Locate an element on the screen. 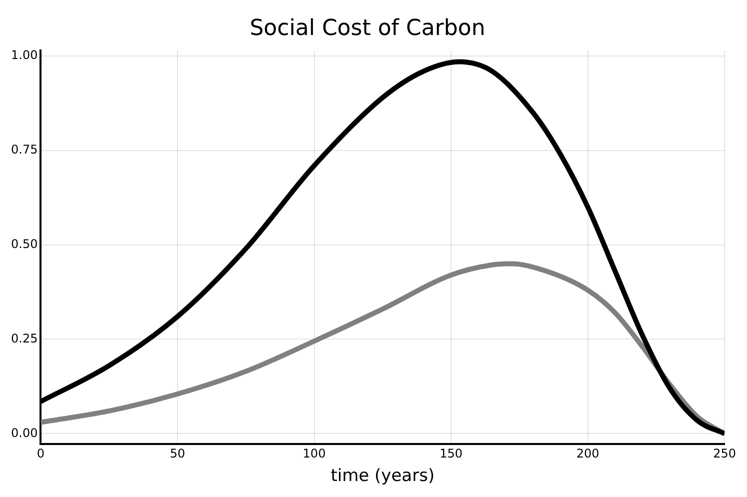 The image size is (747, 497). x-tick-label: 250 is located at coordinates (724, 453).